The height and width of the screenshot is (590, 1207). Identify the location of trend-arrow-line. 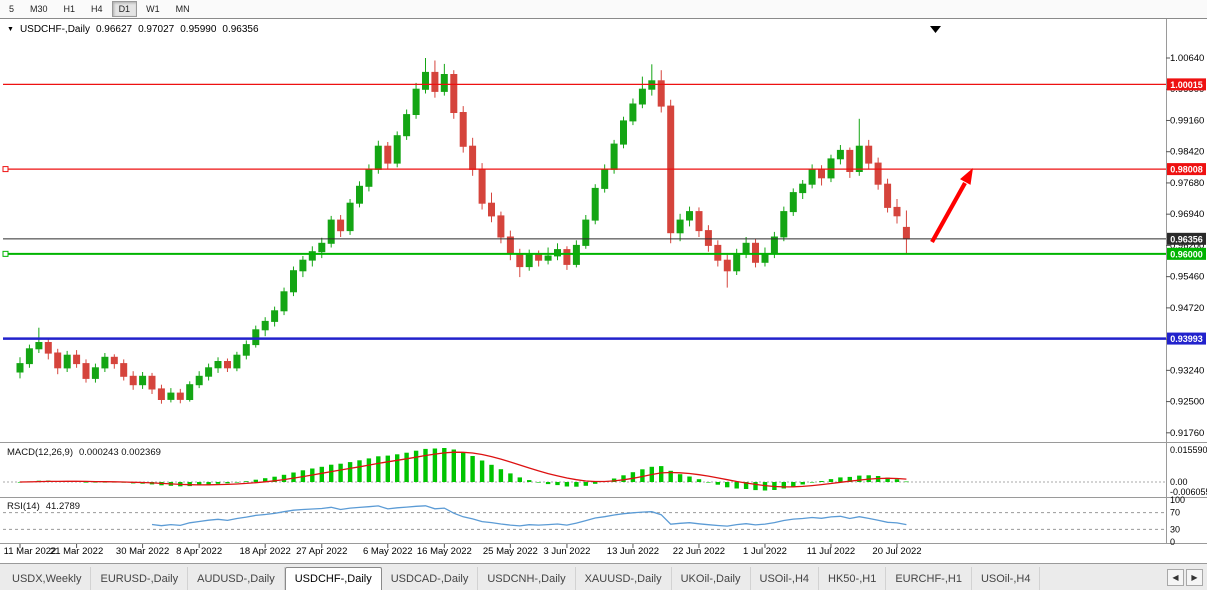
(948, 212).